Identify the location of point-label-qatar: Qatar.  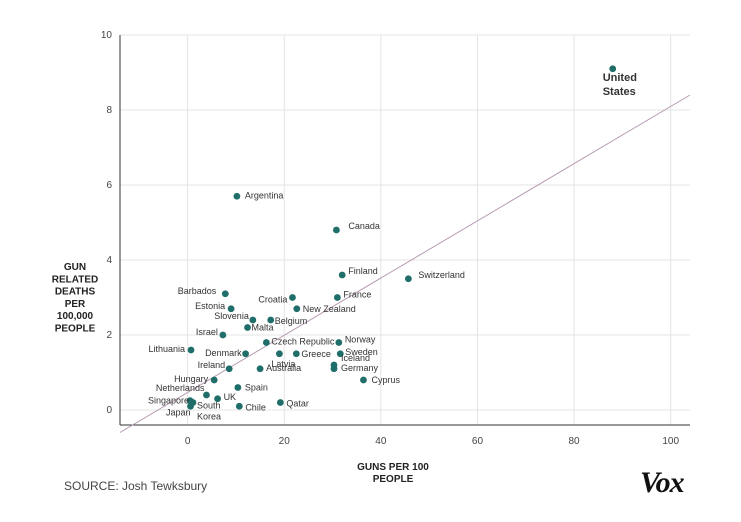
(297, 404).